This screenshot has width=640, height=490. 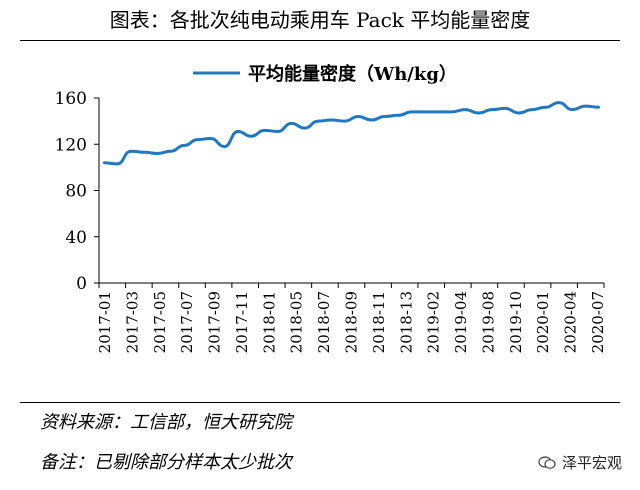 What do you see at coordinates (351, 133) in the screenshot?
I see `series-line` at bounding box center [351, 133].